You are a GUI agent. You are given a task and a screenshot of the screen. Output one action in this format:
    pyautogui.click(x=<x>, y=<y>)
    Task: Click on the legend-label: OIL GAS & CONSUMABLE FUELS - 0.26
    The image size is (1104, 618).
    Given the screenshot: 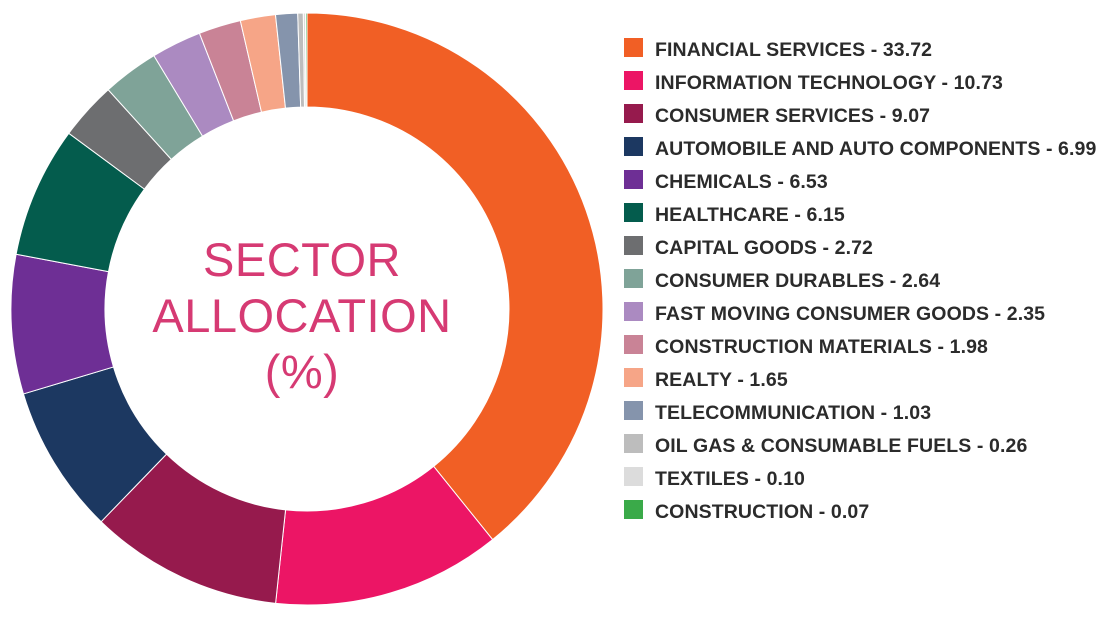 What is the action you would take?
    pyautogui.click(x=841, y=446)
    